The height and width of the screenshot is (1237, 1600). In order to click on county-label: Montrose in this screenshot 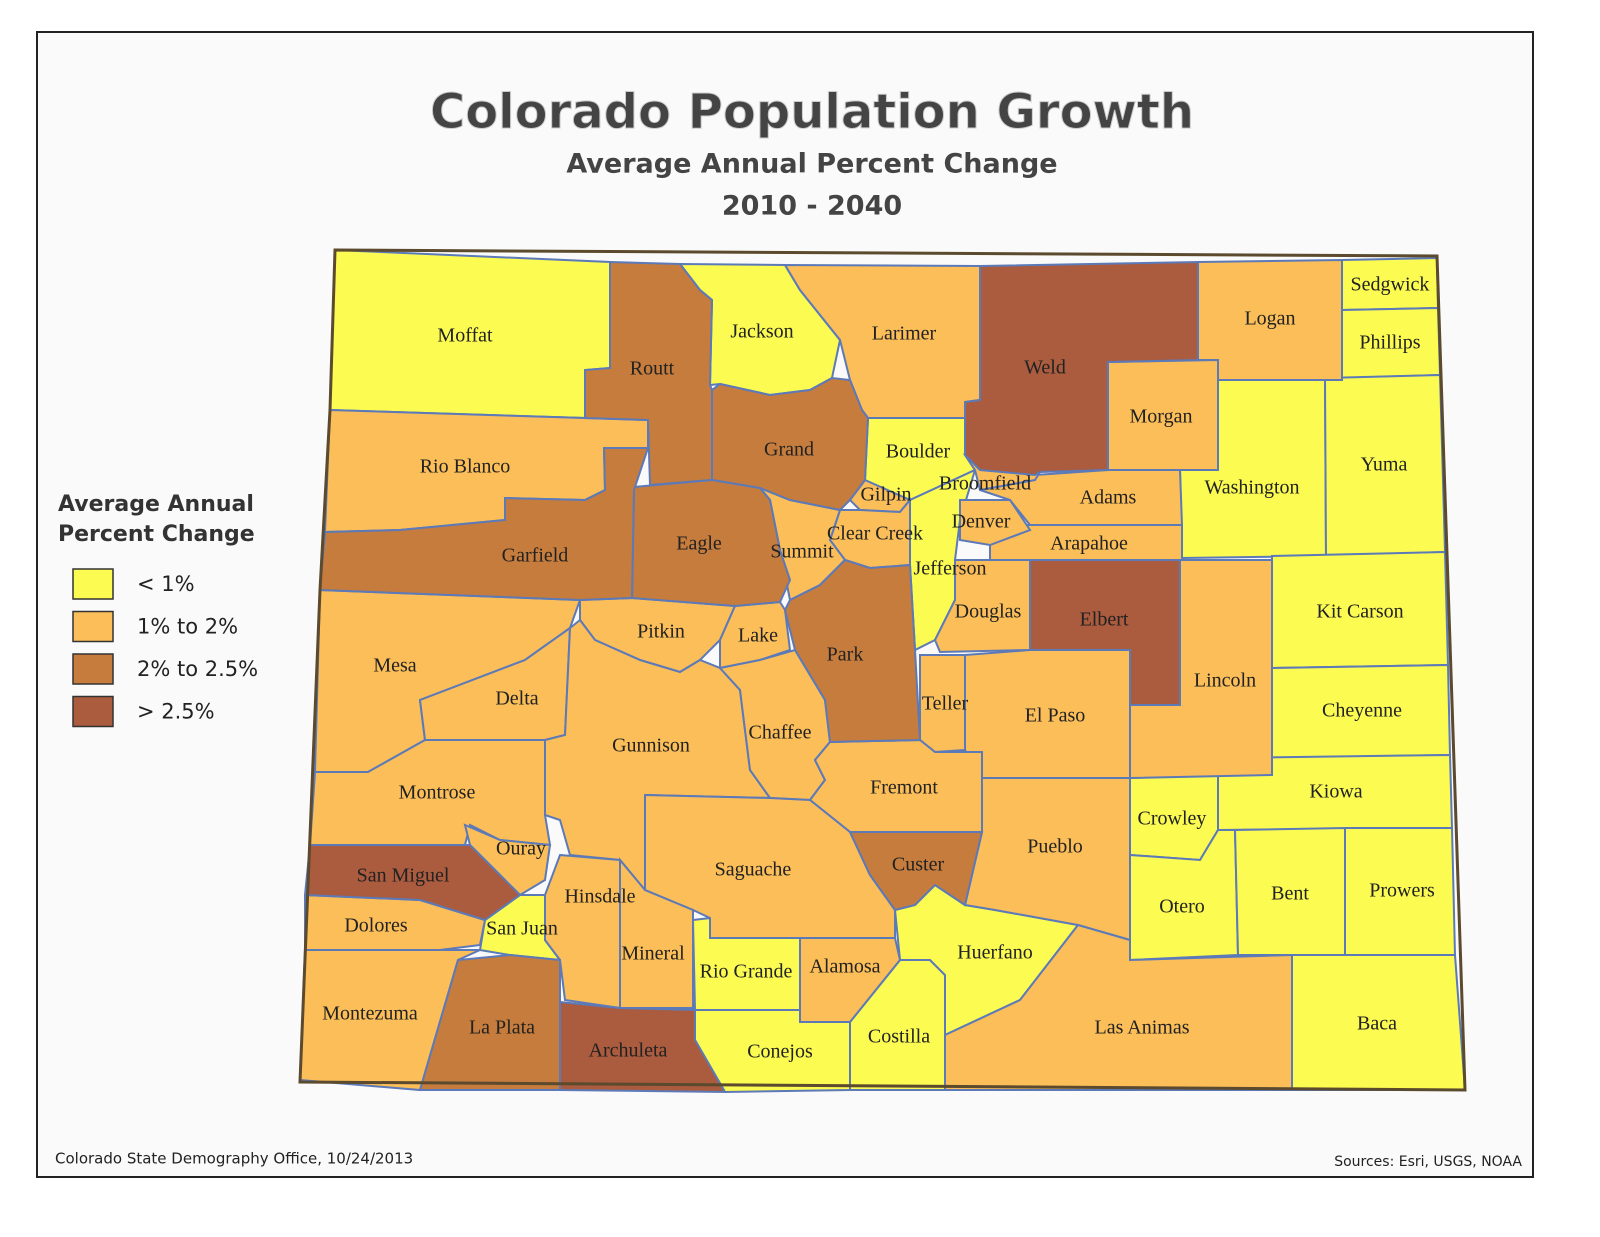, I will do `click(437, 793)`.